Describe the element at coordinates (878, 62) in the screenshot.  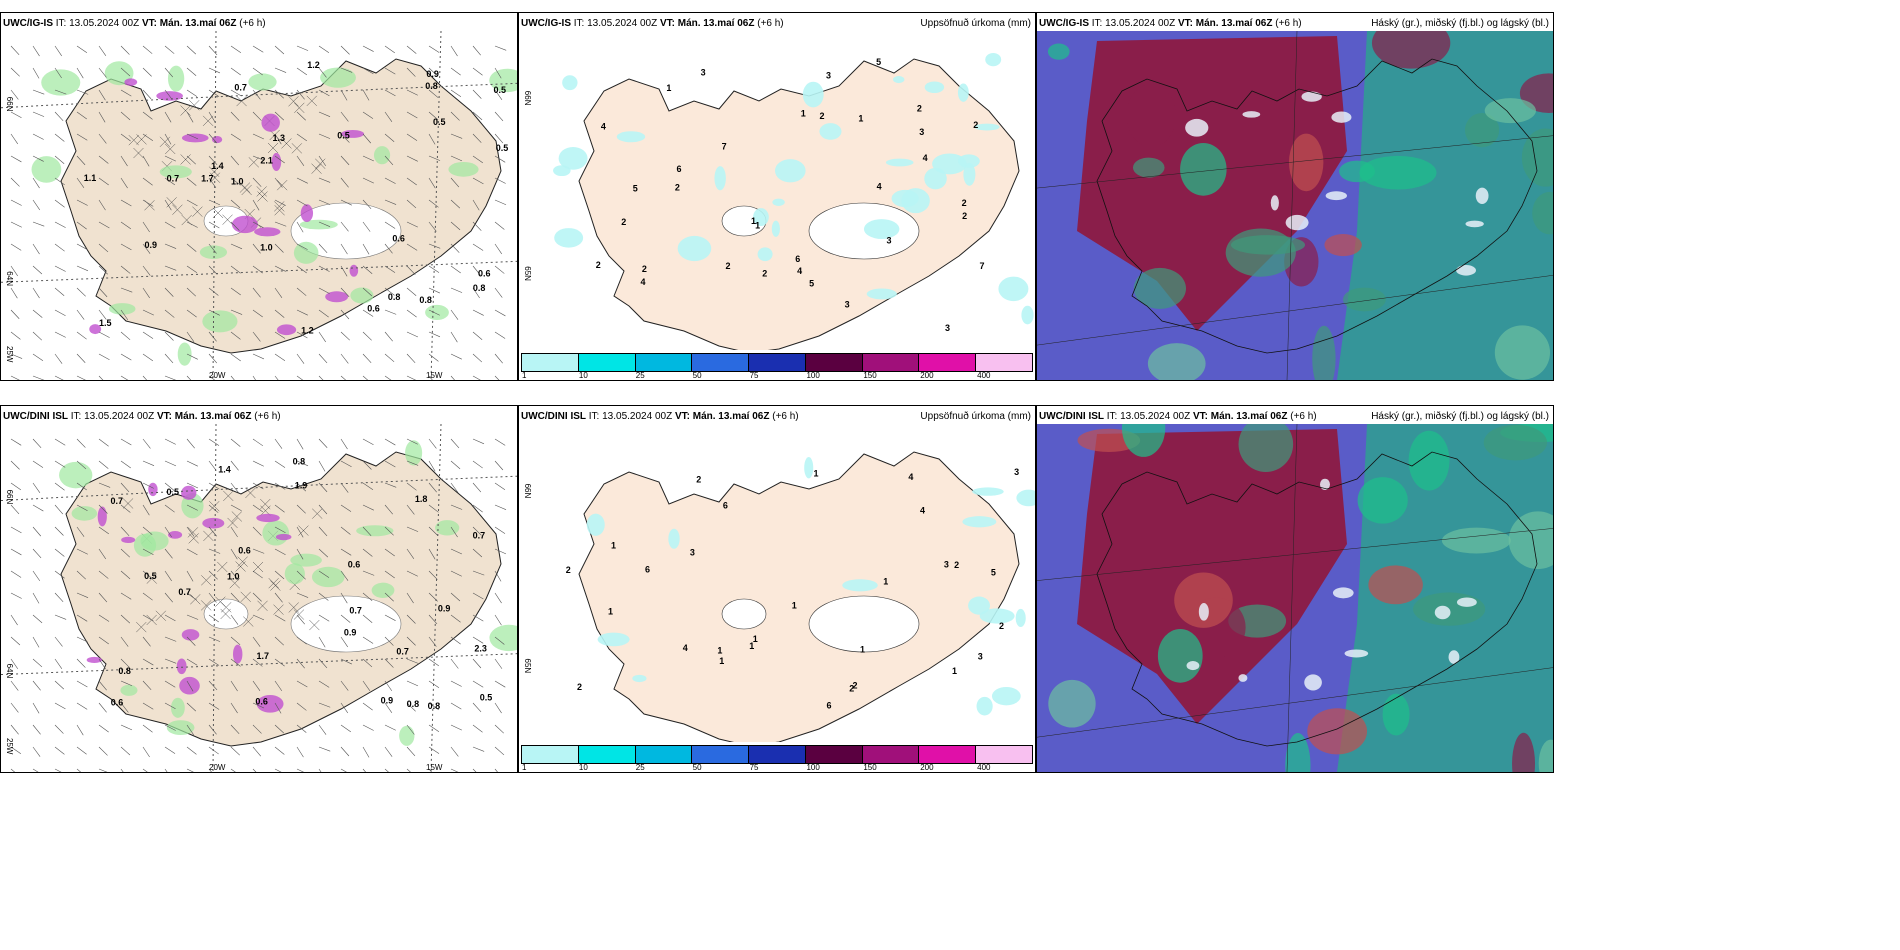
I see `precip-value-label: 5` at that location.